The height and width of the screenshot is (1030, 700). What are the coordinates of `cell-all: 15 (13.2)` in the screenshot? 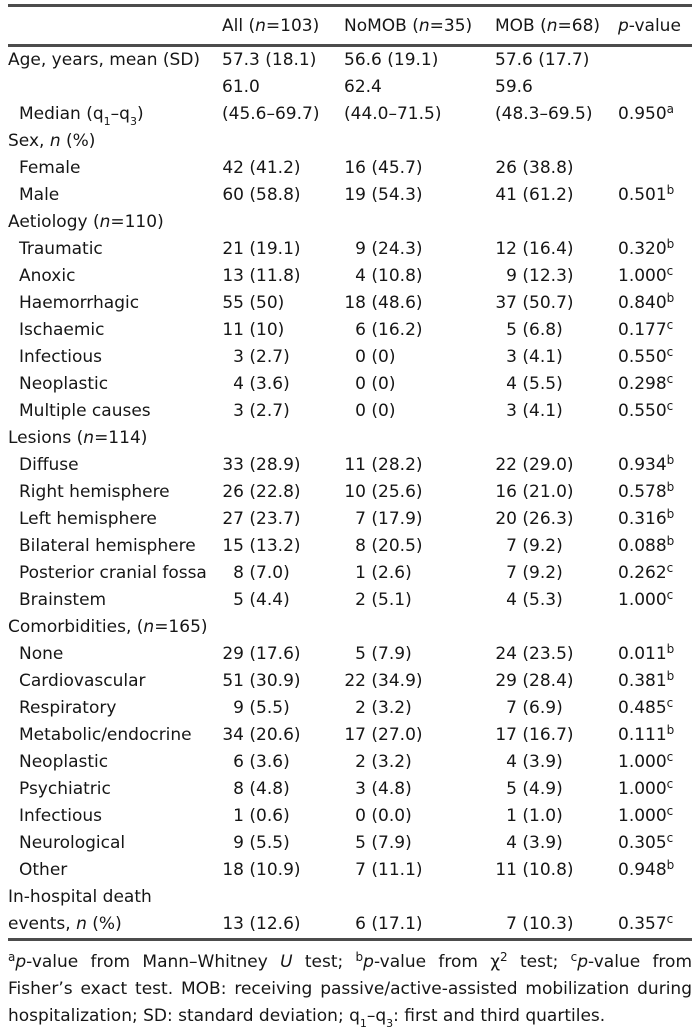 It's located at (283, 546).